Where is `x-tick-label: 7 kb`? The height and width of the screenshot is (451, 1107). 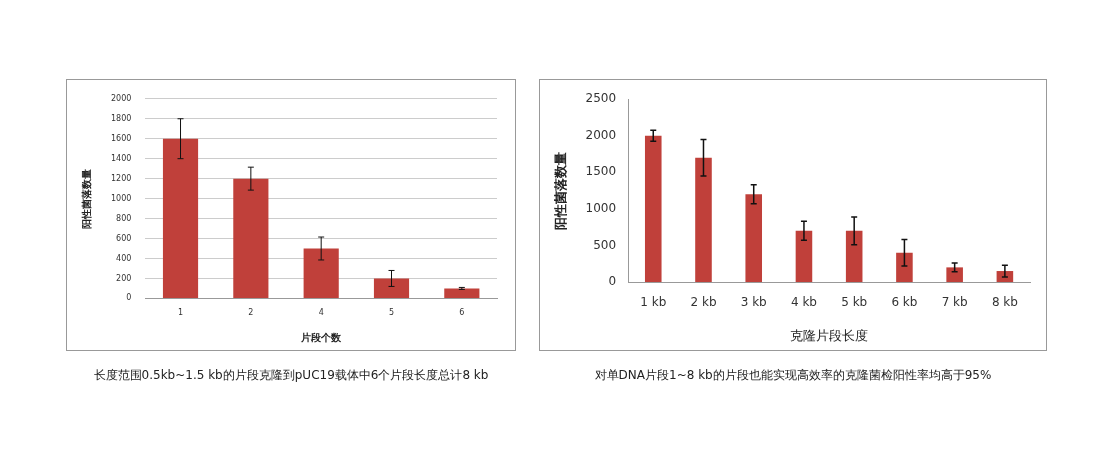
x-tick-label: 7 kb is located at coordinates (954, 302).